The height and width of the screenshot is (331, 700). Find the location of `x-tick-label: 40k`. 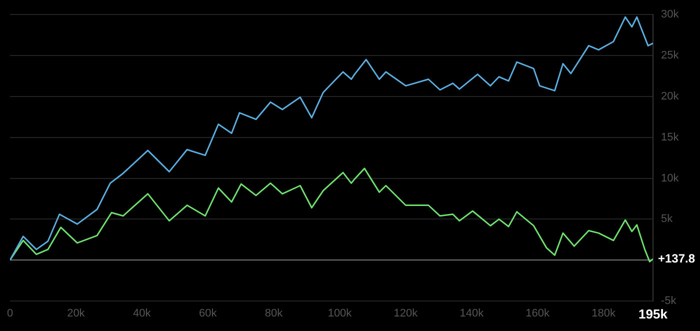

x-tick-label: 40k is located at coordinates (142, 314).